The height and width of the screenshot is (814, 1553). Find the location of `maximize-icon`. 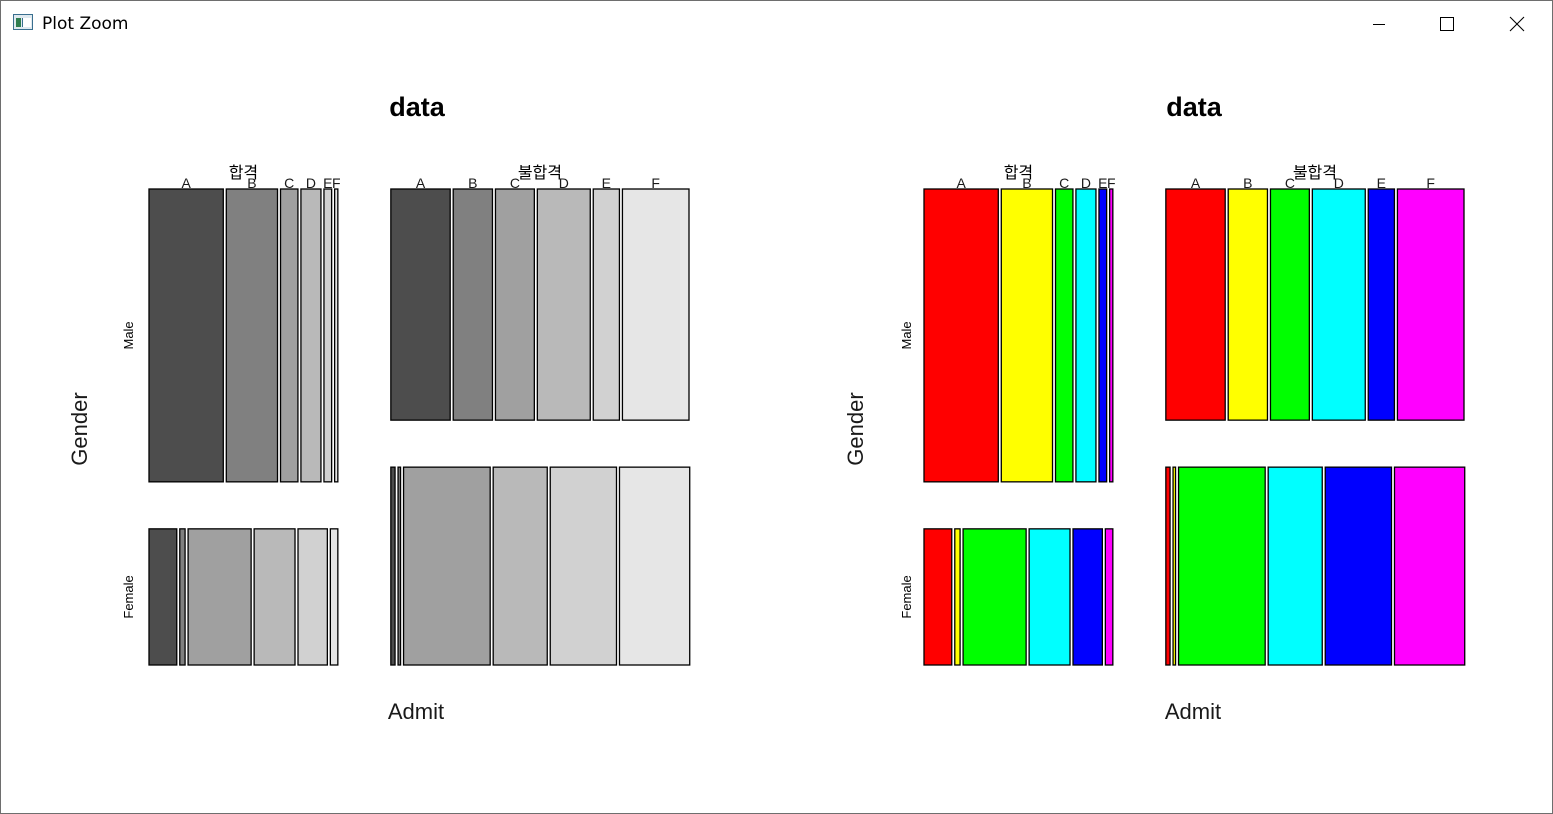

maximize-icon is located at coordinates (1447, 24).